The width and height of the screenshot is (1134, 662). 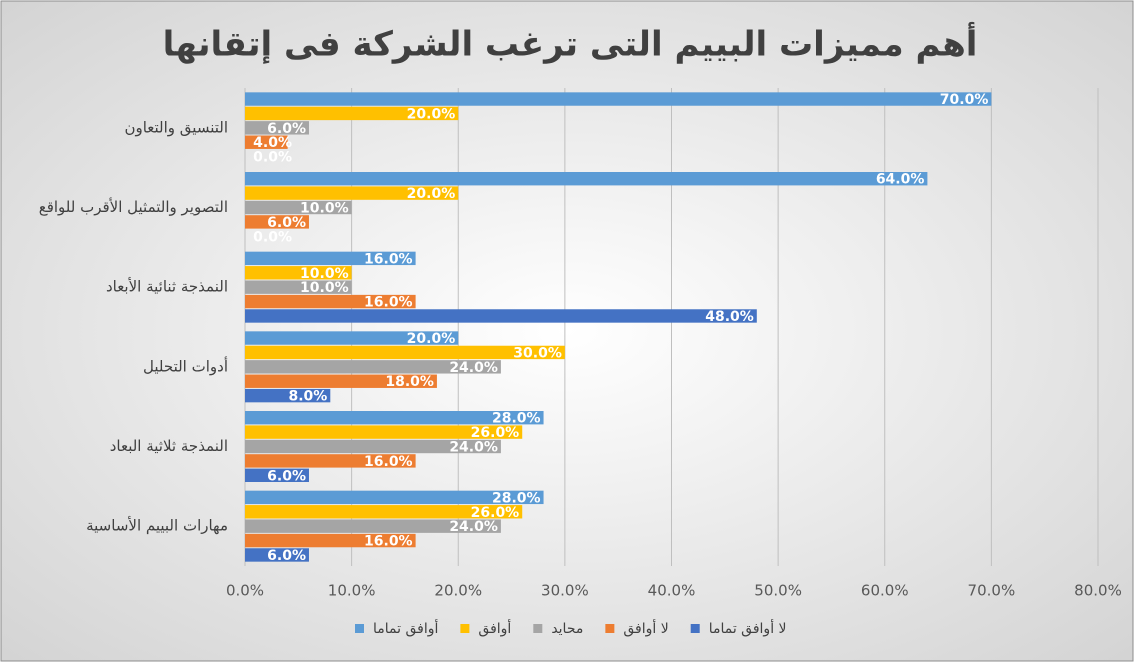 What do you see at coordinates (565, 591) in the screenshot?
I see `x-tick-label: 30.0%` at bounding box center [565, 591].